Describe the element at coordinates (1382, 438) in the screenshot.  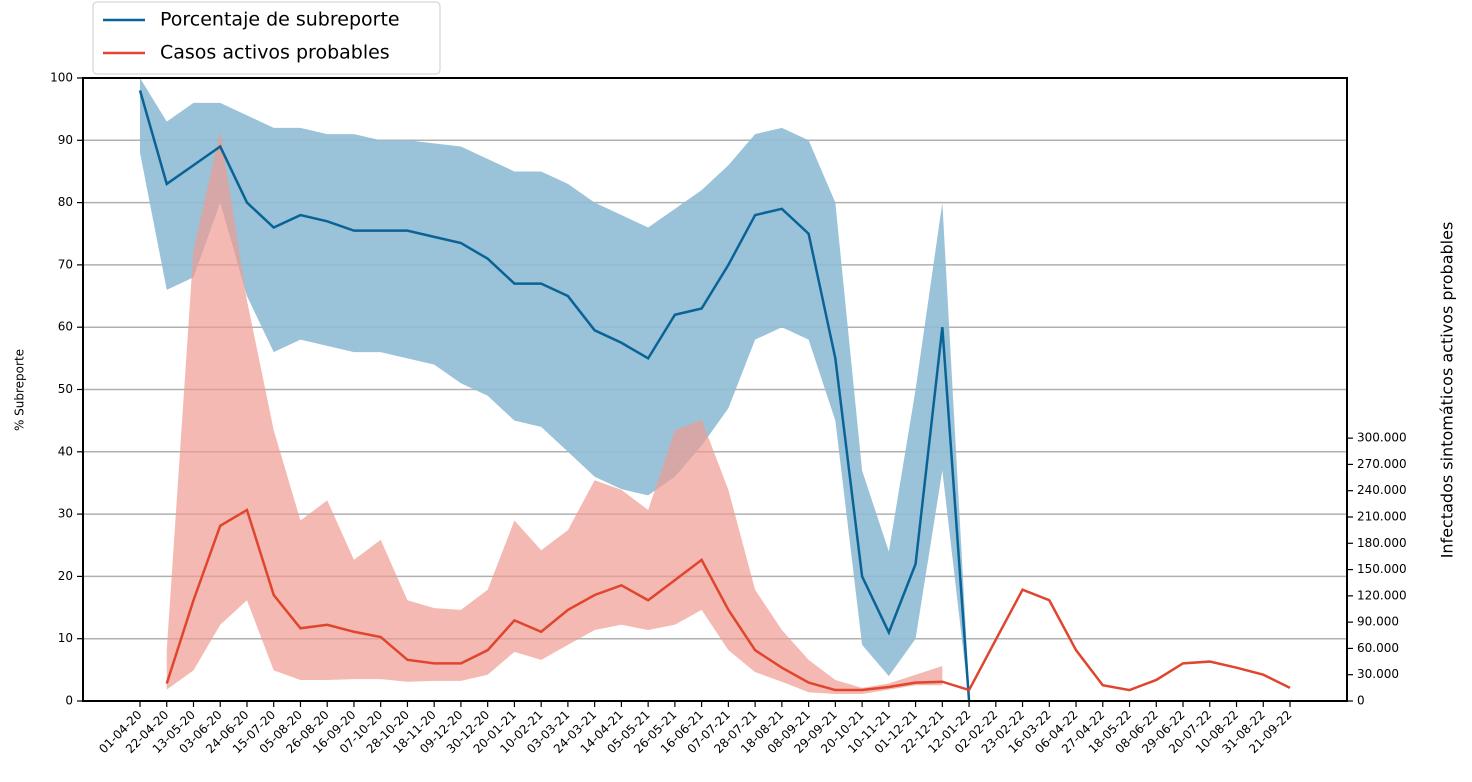
I see `y2-tick-label: 300.000` at that location.